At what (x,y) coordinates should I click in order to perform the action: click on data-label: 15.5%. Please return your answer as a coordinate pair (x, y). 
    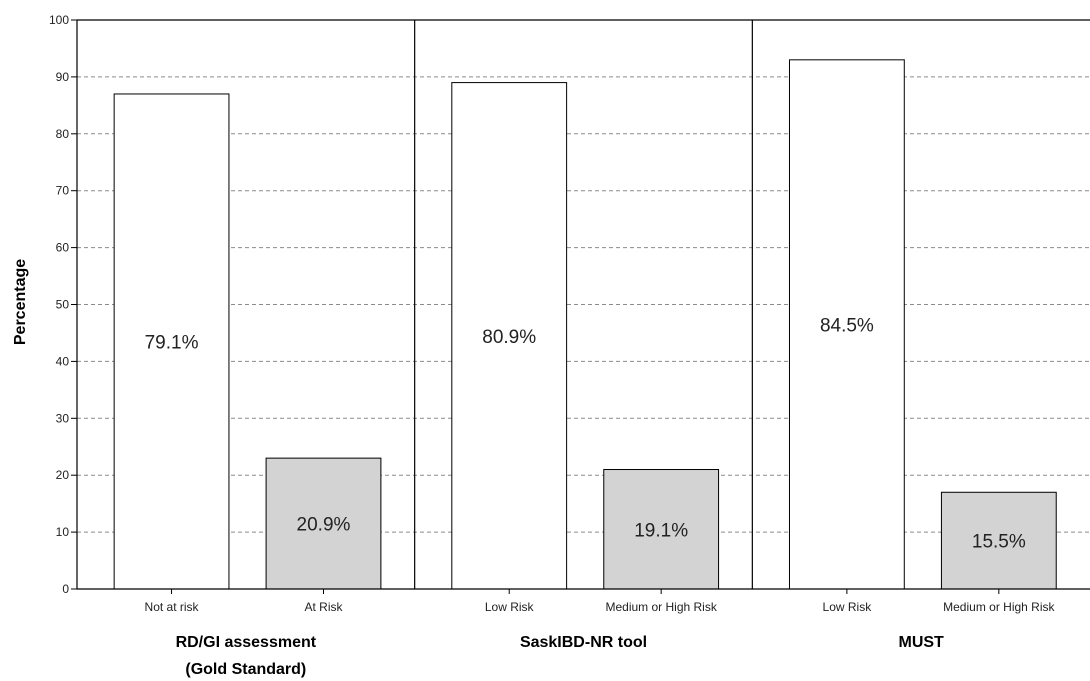
    Looking at the image, I should click on (999, 542).